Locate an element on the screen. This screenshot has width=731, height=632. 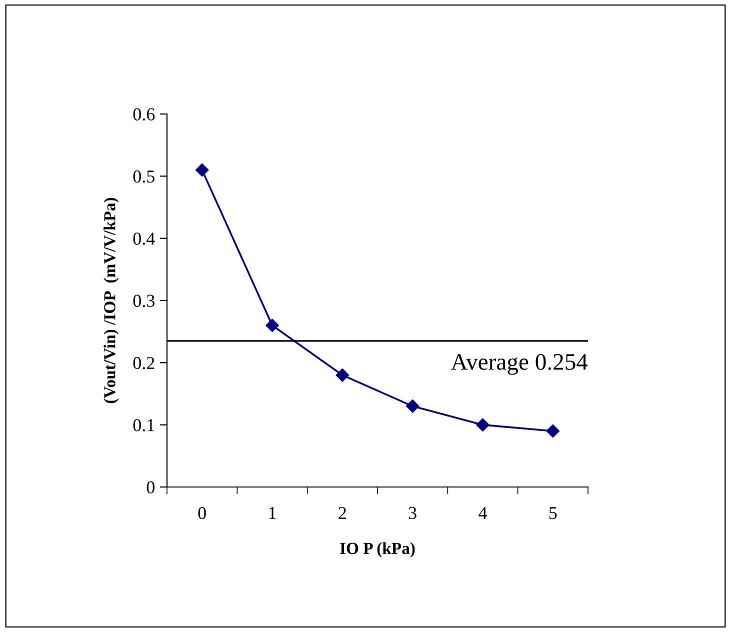
x-tick-label: 5 is located at coordinates (553, 513).